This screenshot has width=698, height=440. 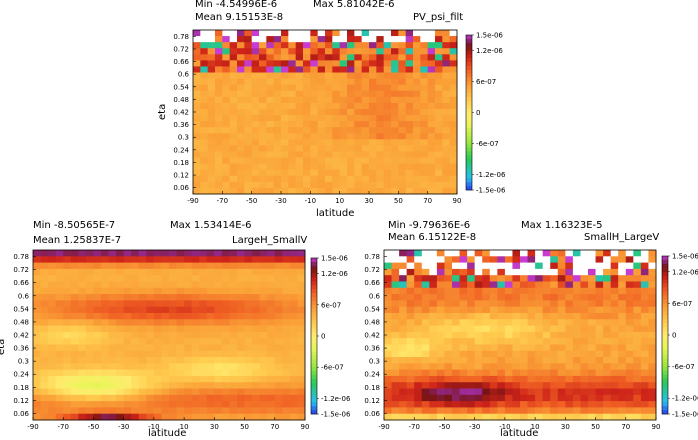 What do you see at coordinates (334, 274) in the screenshot?
I see `colorbar-tick-label-p2: 1.2e-06` at bounding box center [334, 274].